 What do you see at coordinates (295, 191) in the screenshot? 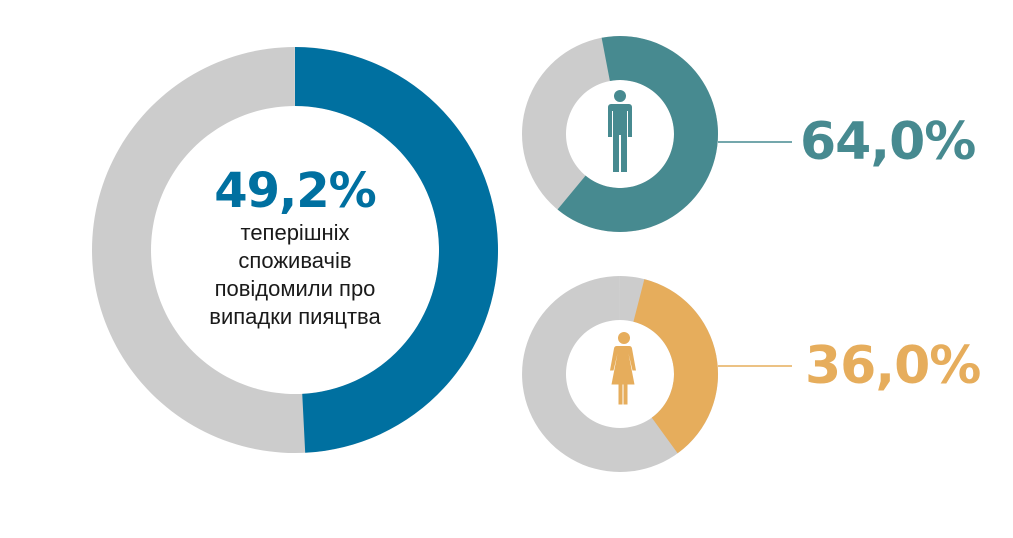
I see `main-value: 49,2%` at bounding box center [295, 191].